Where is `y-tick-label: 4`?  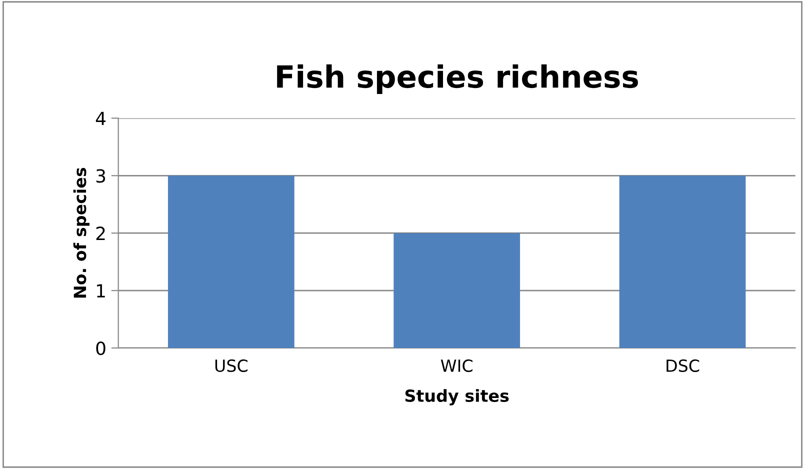 y-tick-label: 4 is located at coordinates (101, 119).